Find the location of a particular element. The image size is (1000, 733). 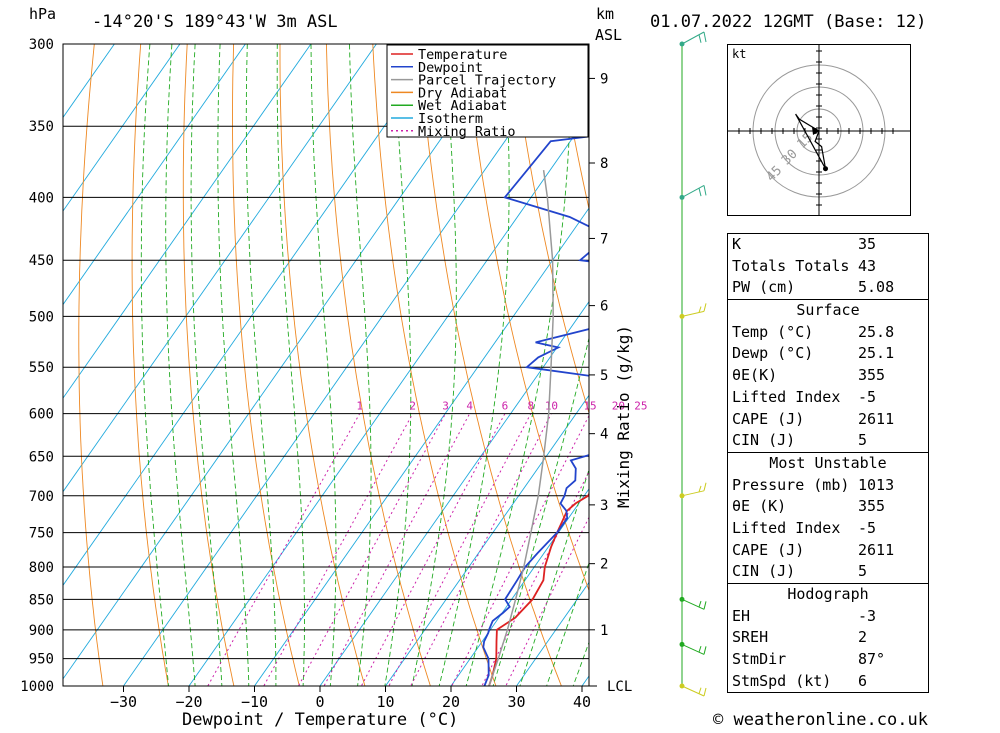

stat-value: 355 is located at coordinates (872, 506).